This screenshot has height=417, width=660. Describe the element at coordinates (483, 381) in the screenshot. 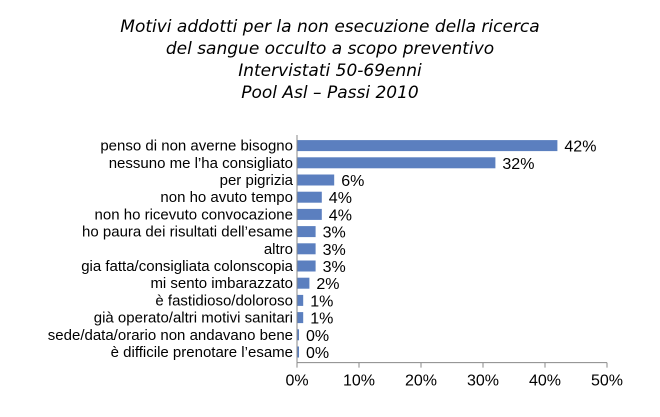

I see `x-tick-label-3: 30%` at that location.